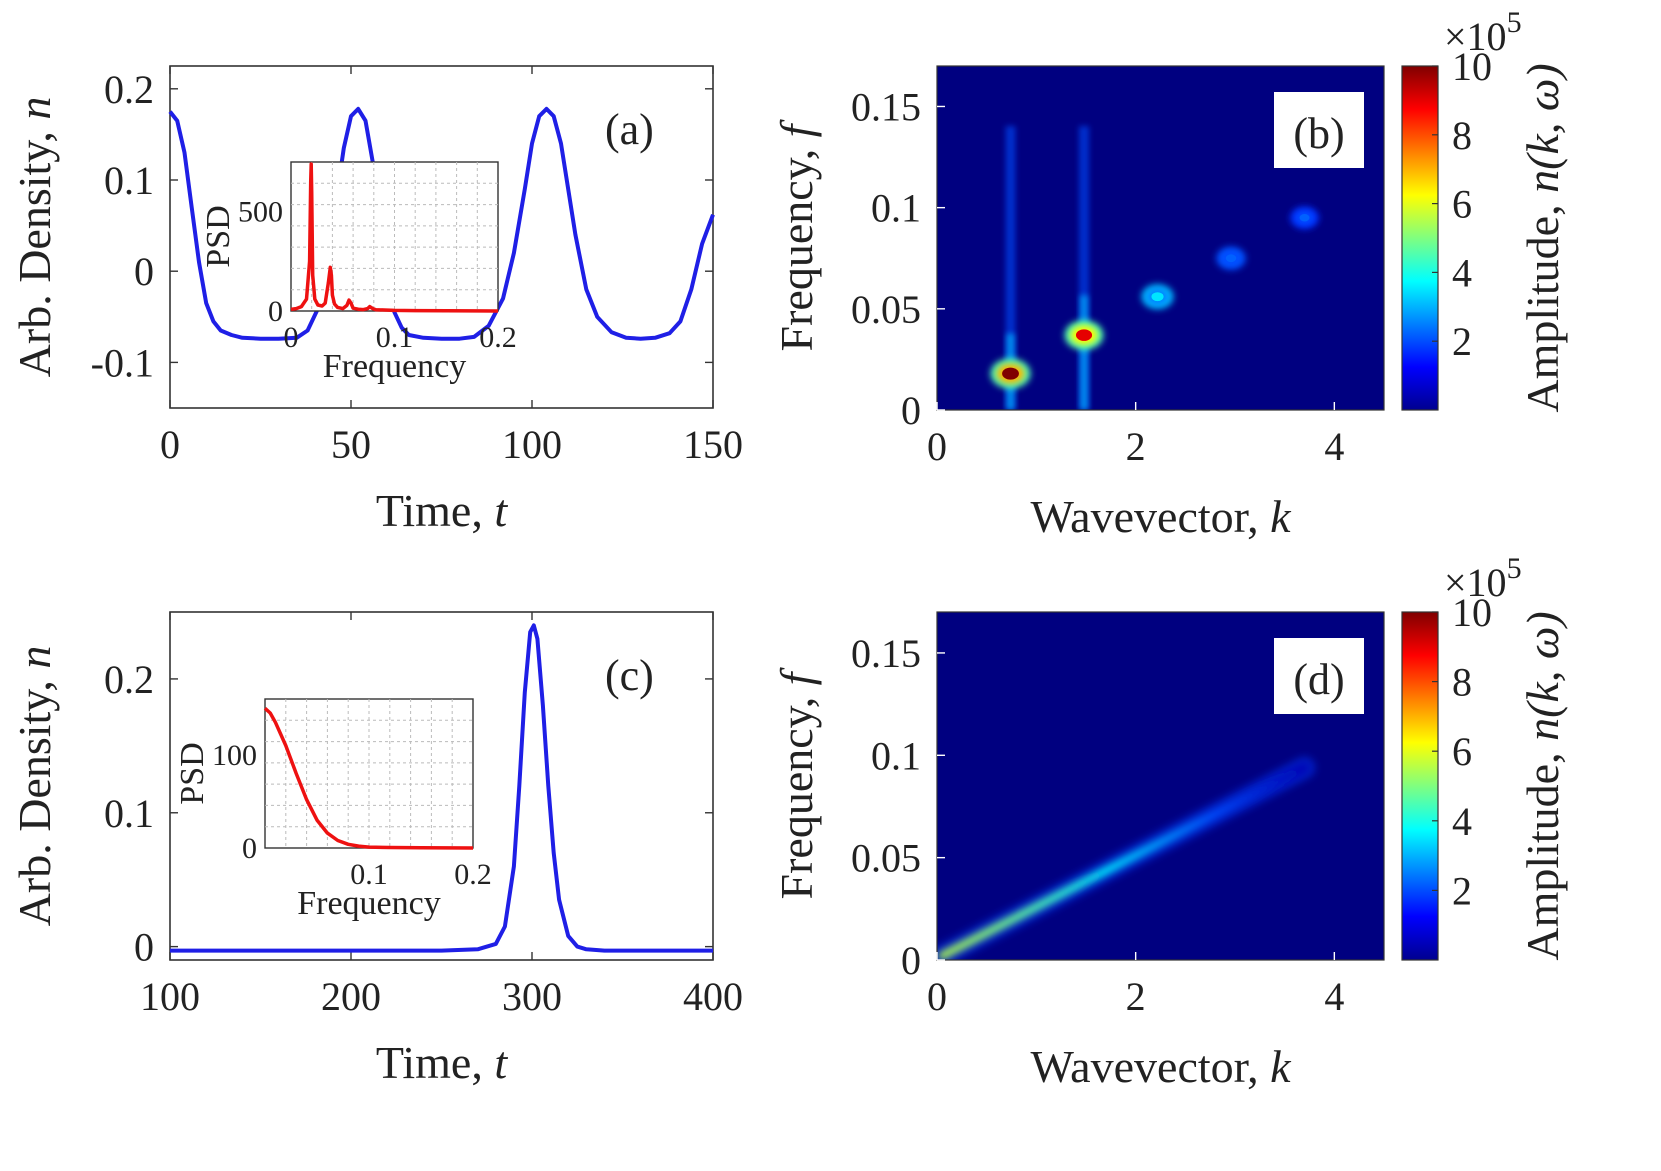  What do you see at coordinates (1542, 785) in the screenshot?
I see `colorbar-label: Amplitude, n(k, ω)` at bounding box center [1542, 785].